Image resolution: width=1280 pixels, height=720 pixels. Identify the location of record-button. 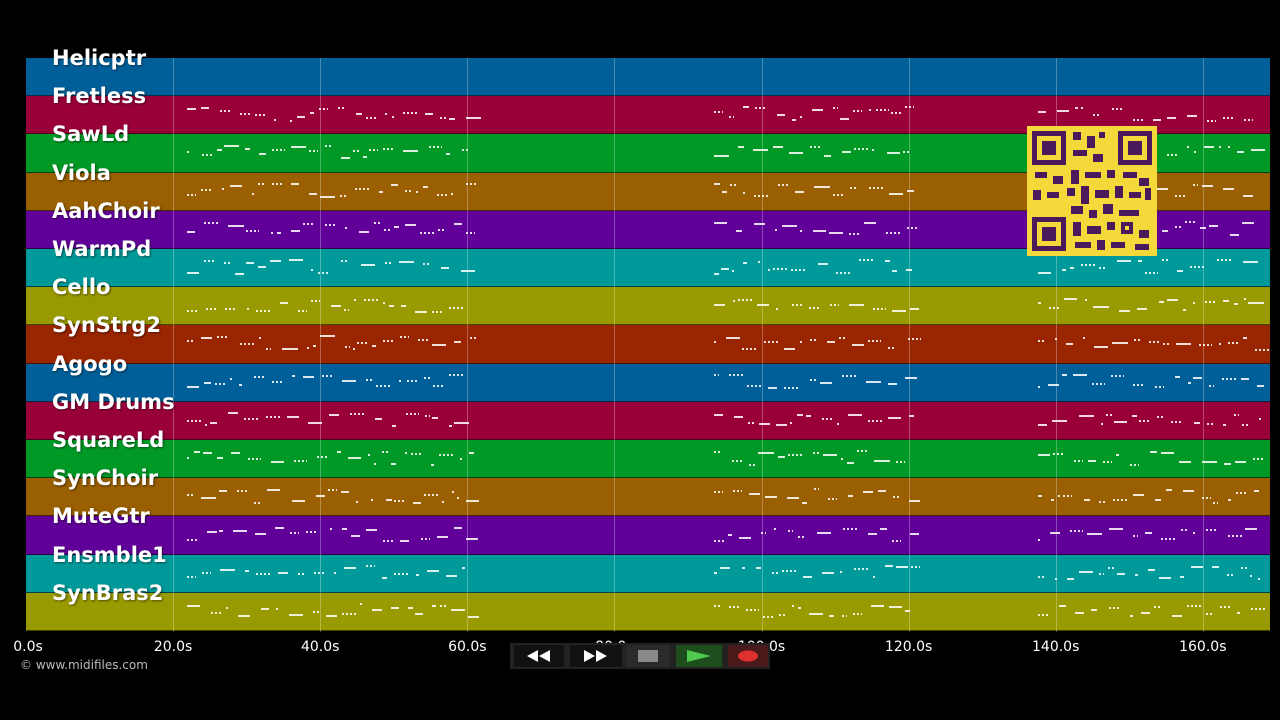
(748, 656).